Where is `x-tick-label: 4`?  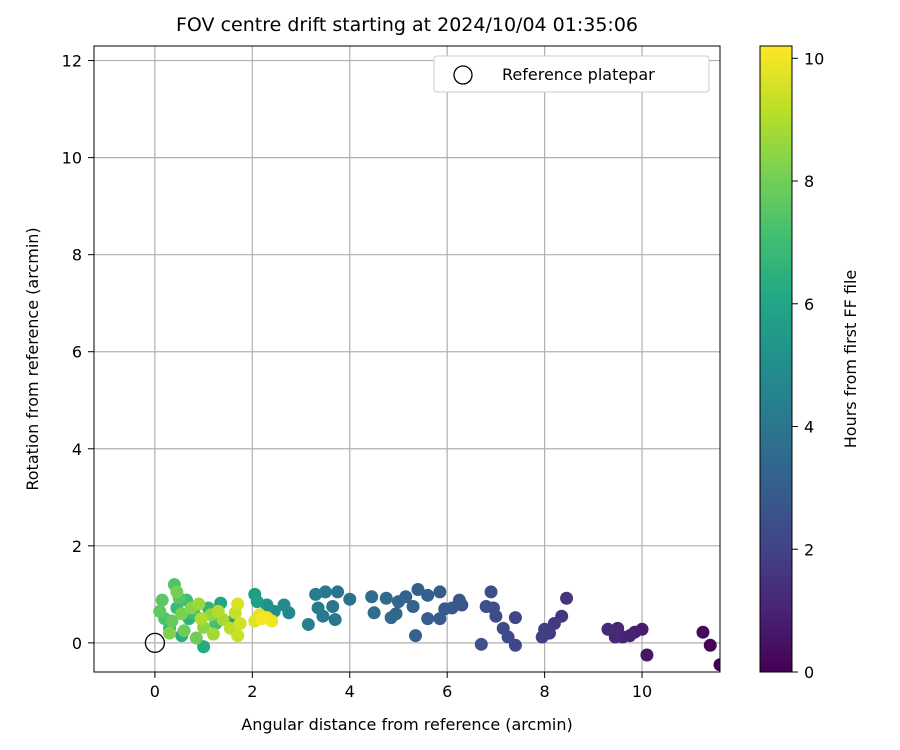 x-tick-label: 4 is located at coordinates (350, 691).